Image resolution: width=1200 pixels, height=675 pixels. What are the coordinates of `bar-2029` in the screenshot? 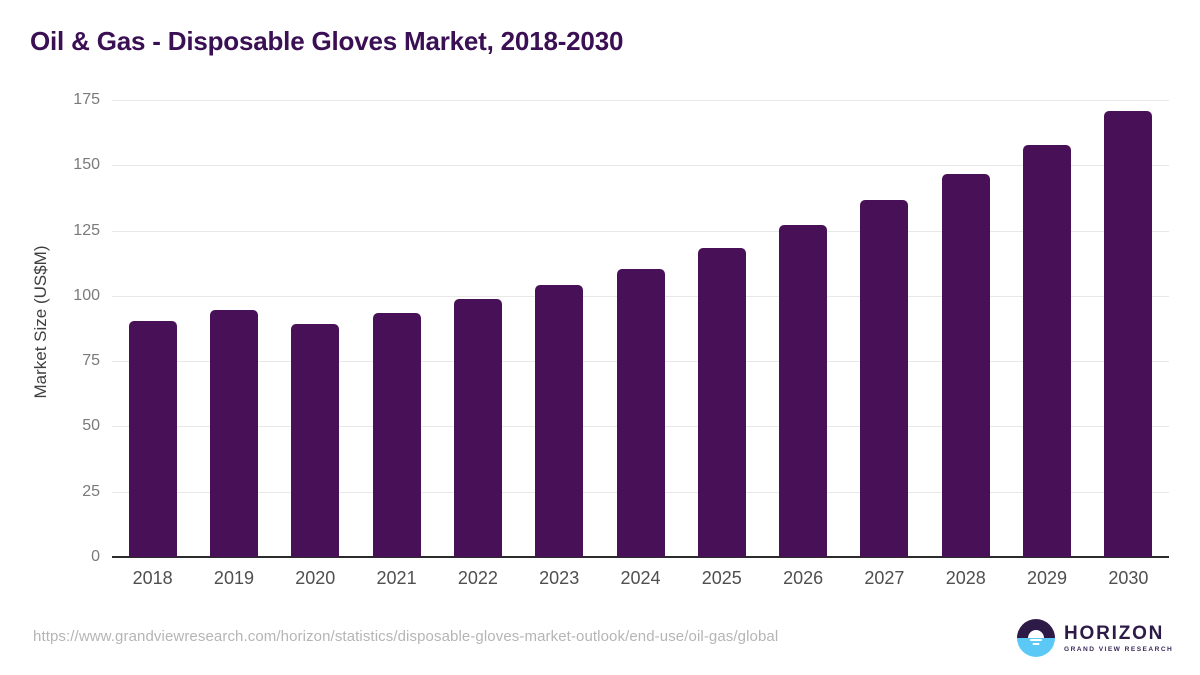 It's located at (1047, 350).